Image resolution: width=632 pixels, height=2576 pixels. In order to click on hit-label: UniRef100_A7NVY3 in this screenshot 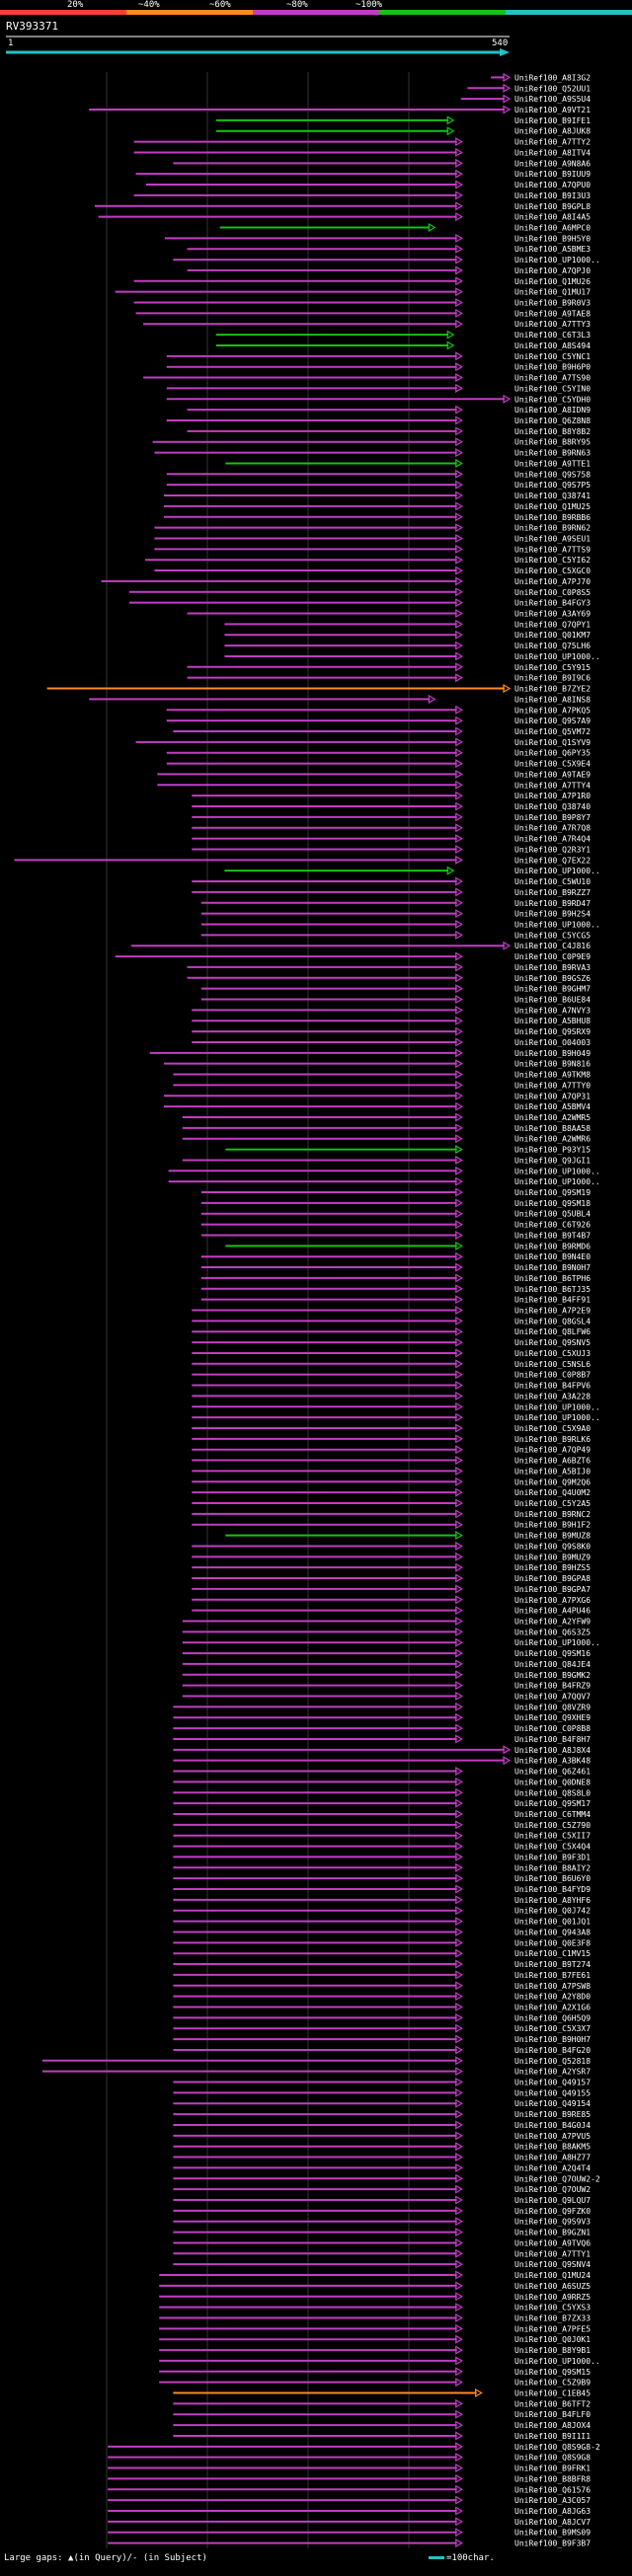, I will do `click(552, 1011)`.